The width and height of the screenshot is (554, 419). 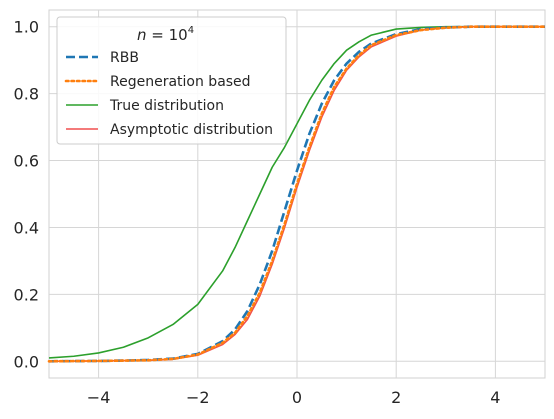 I want to click on legend-label: True distribution, so click(x=166, y=106).